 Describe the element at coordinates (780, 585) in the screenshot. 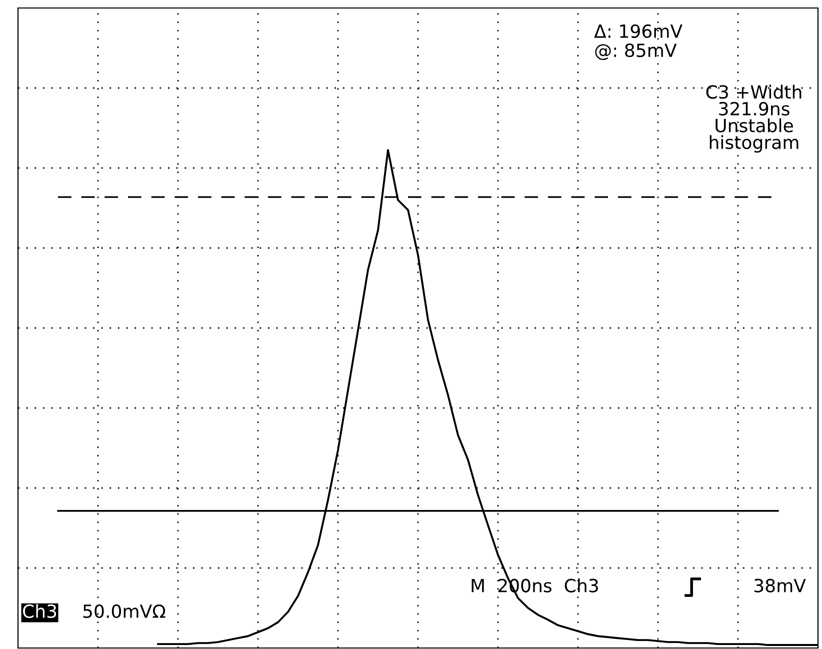

I see `annotation: 38mV` at that location.